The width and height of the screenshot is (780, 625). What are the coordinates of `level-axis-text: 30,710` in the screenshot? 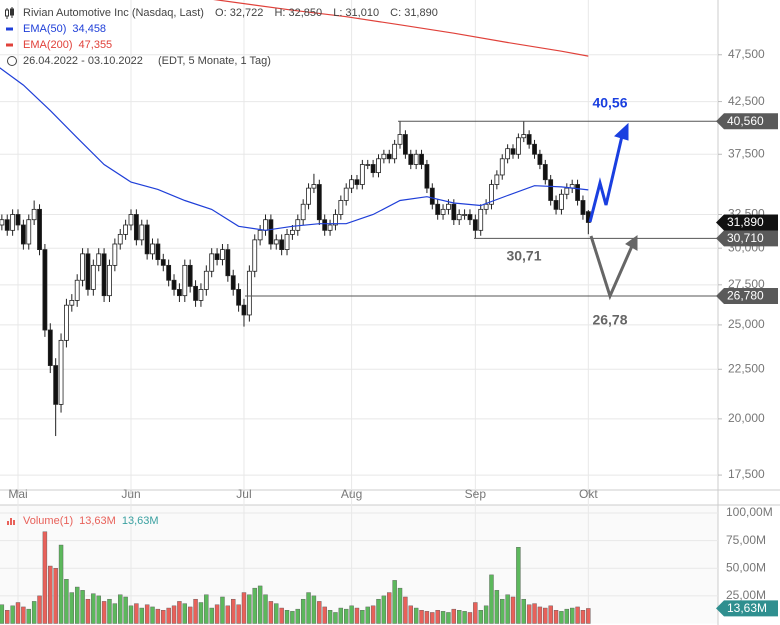 It's located at (745, 238).